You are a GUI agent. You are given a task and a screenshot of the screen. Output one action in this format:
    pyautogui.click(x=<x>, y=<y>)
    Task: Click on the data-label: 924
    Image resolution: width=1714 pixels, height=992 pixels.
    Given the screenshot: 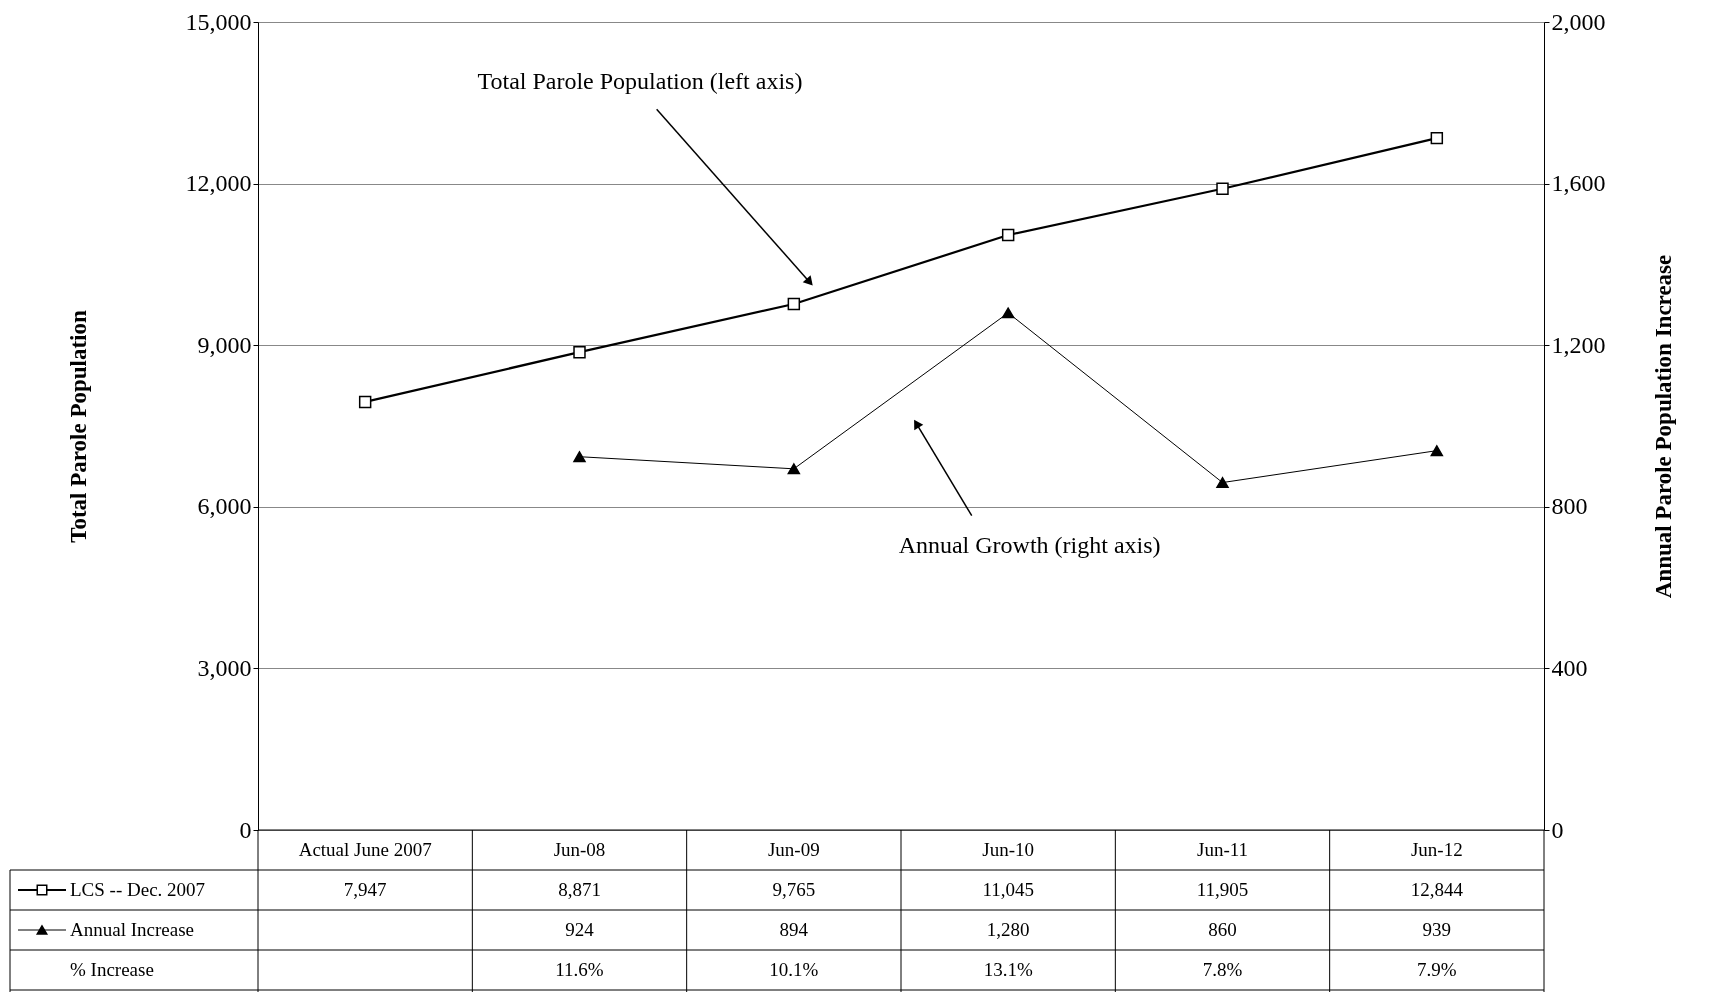 What is the action you would take?
    pyautogui.click(x=580, y=929)
    